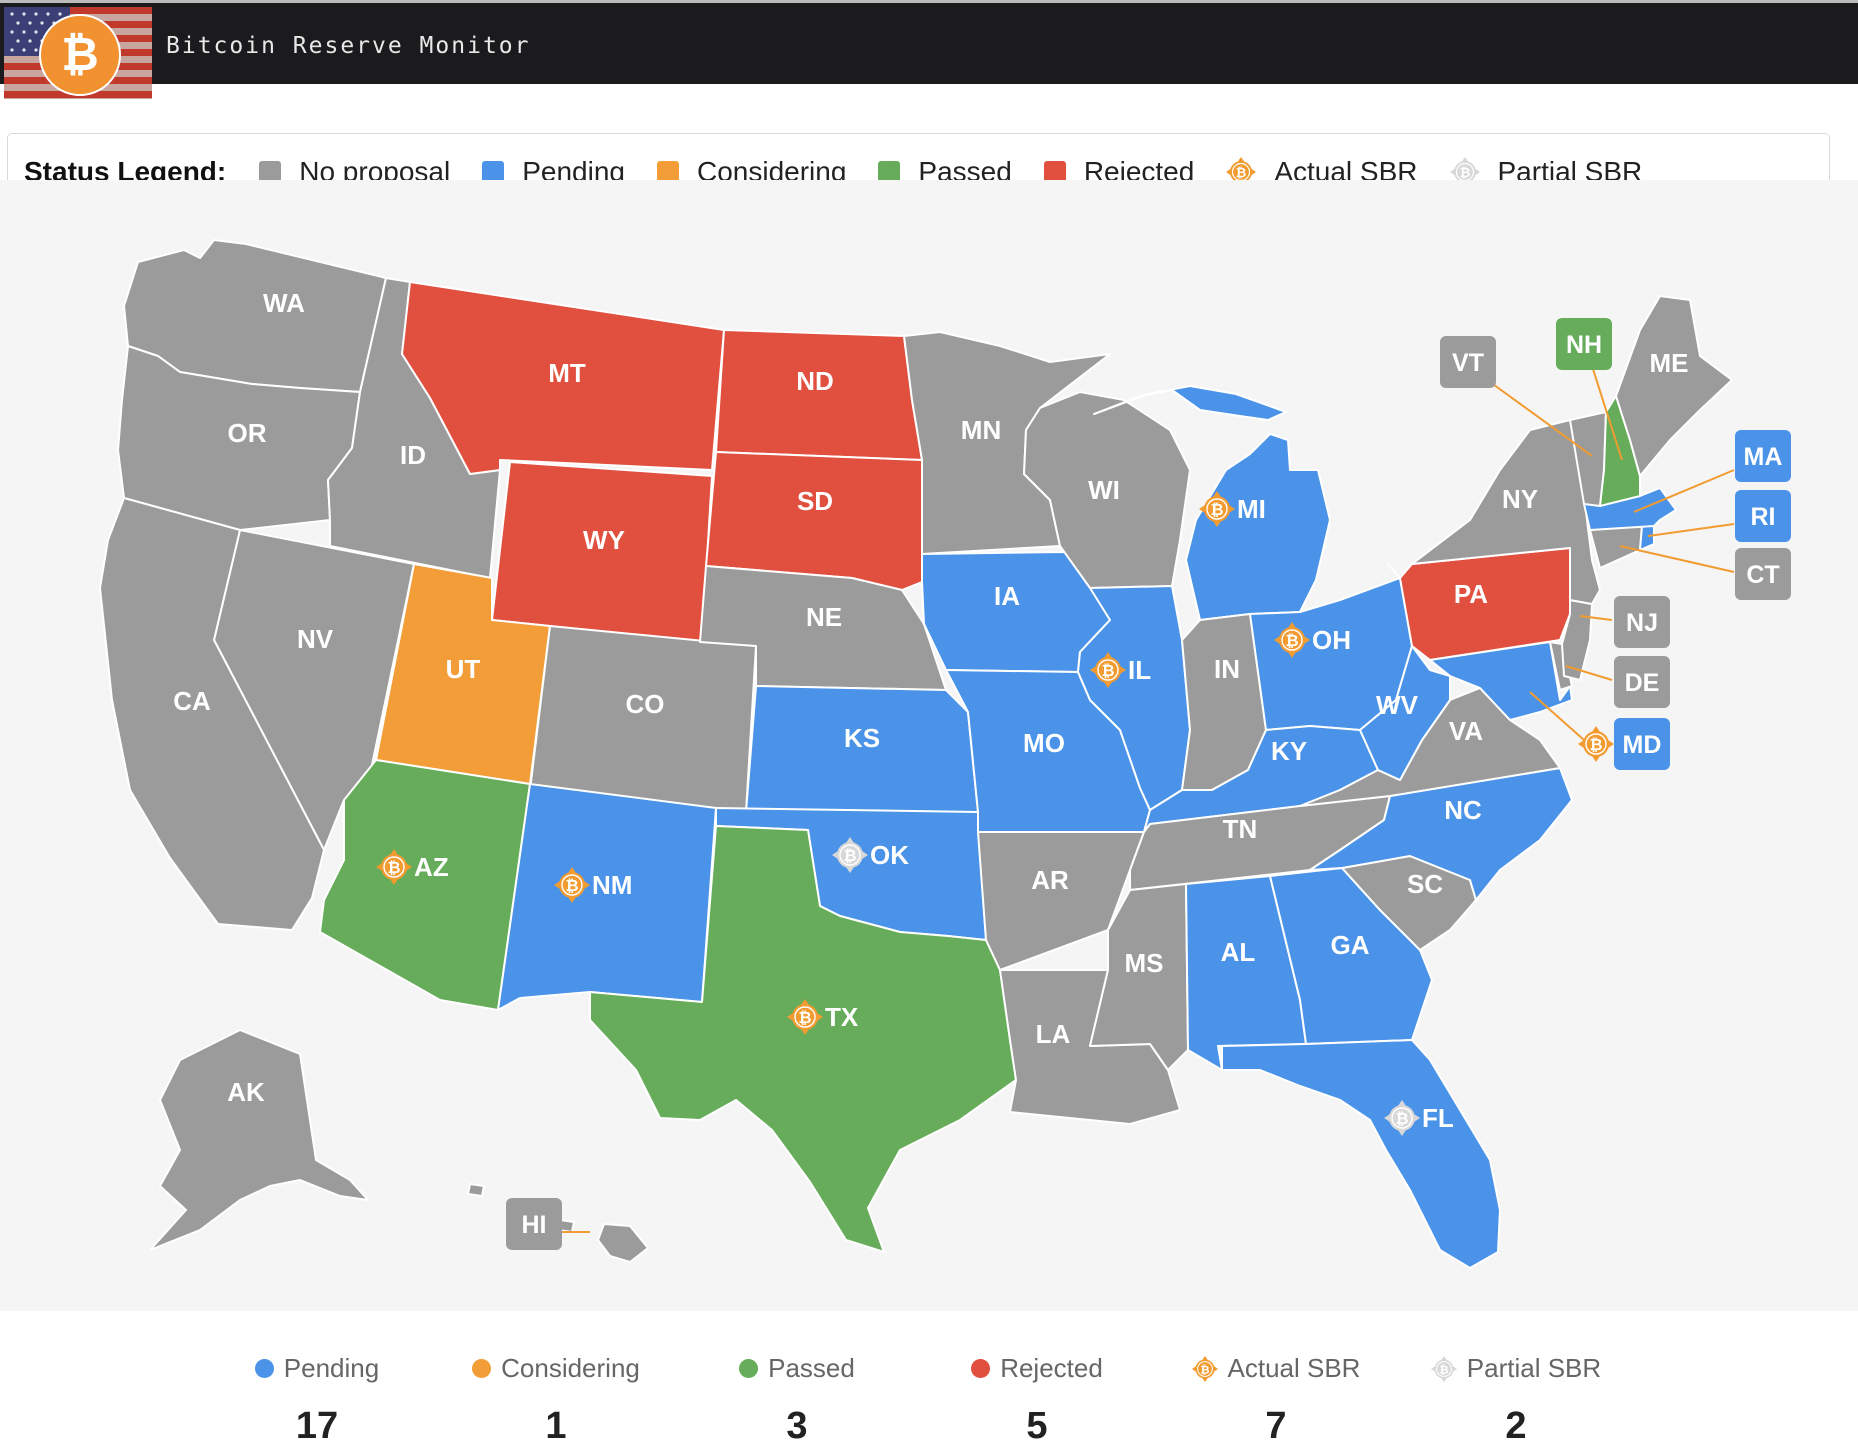 The image size is (1858, 1453). I want to click on svg-text: NC, so click(1463, 810).